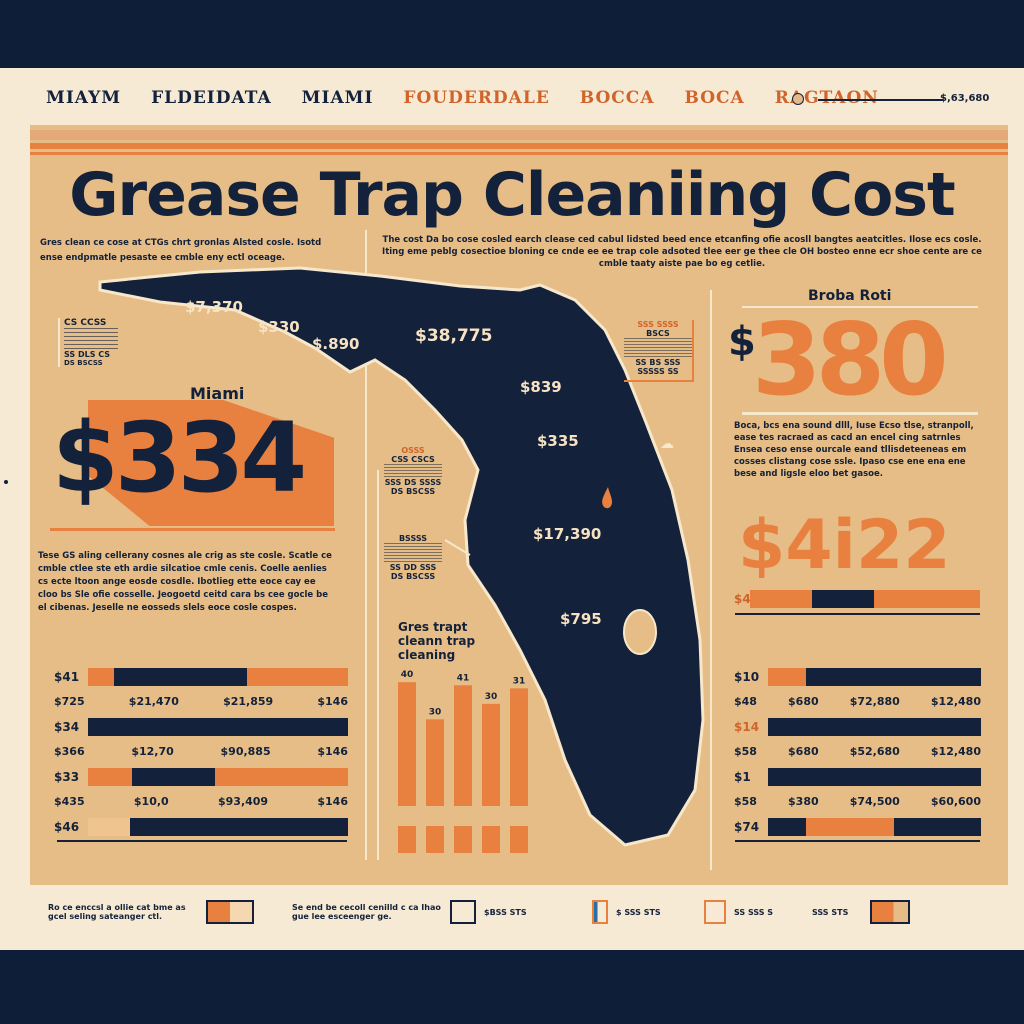  Describe the element at coordinates (803, 801) in the screenshot. I see `value-cell: $380` at that location.